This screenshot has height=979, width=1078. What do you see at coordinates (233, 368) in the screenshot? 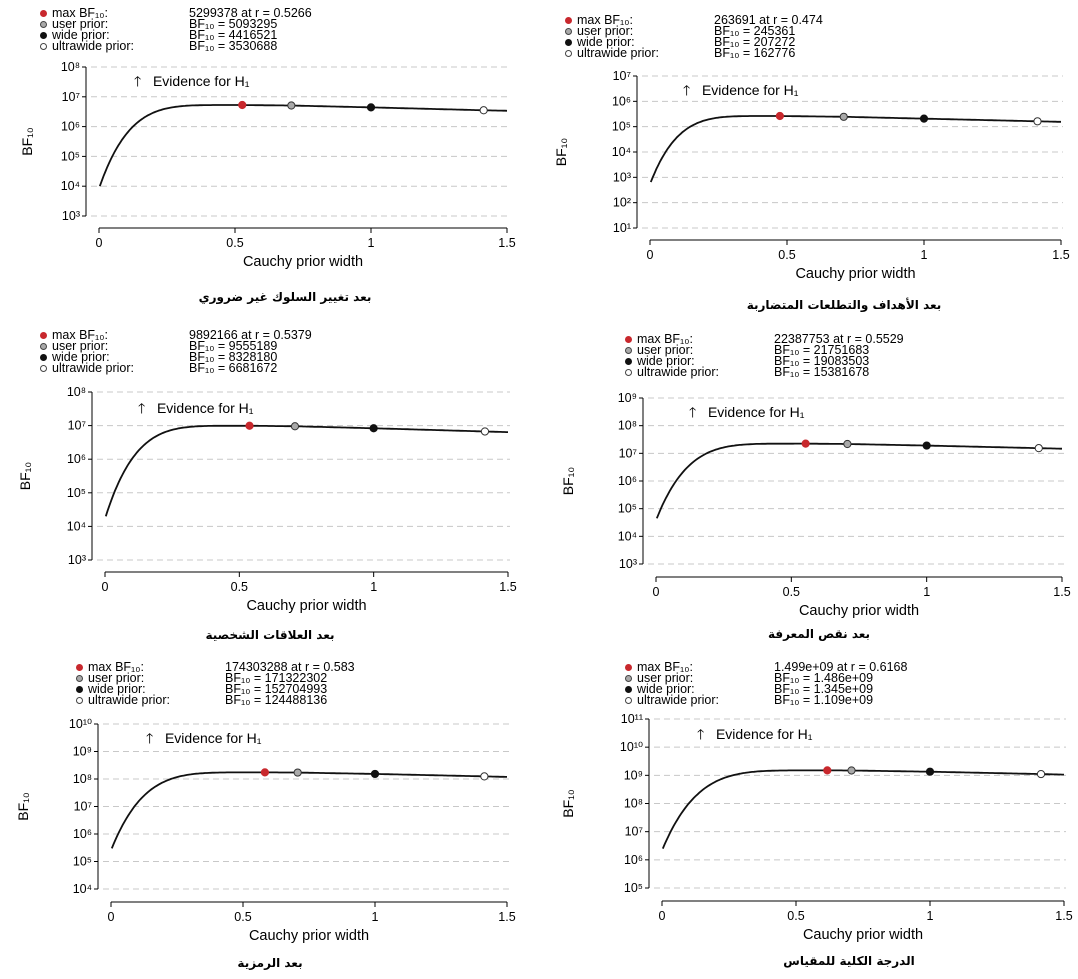
I see `legend-value: BF₁₀ = 6681672` at bounding box center [233, 368].